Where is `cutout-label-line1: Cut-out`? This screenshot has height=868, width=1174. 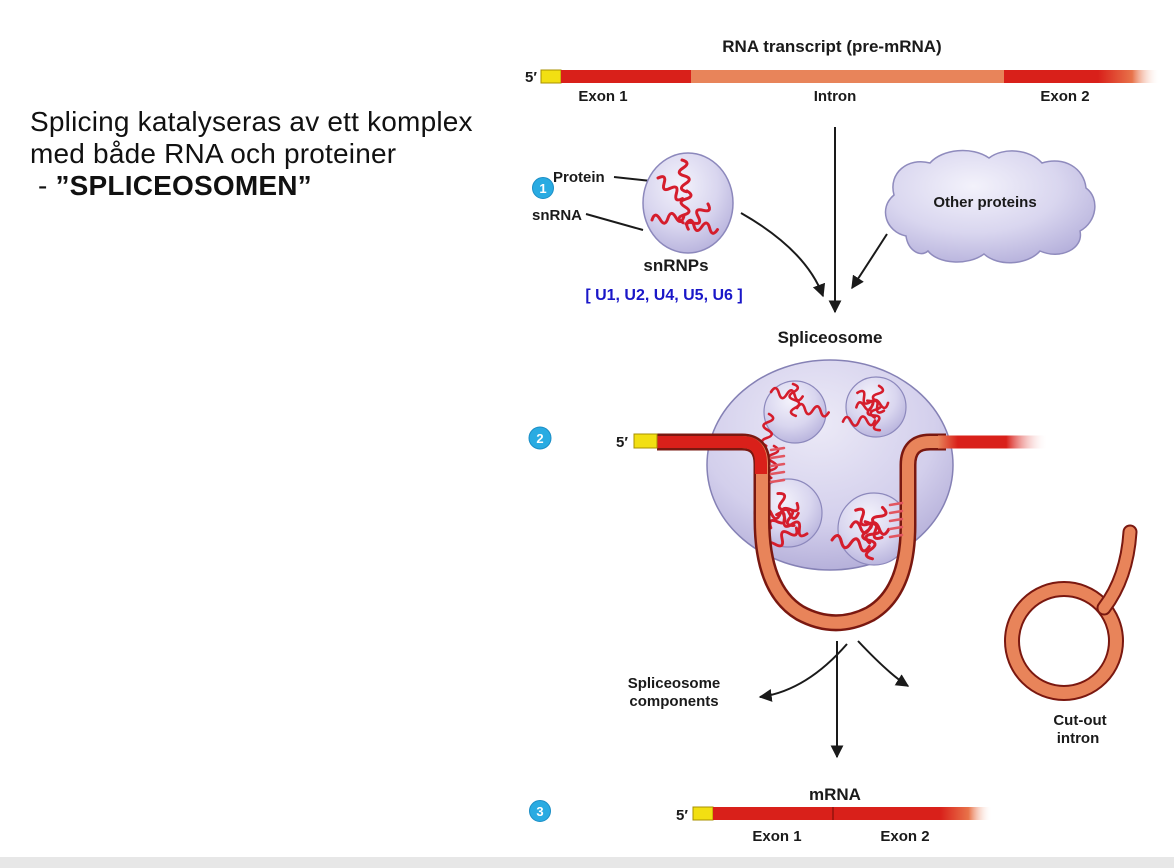
cutout-label-line1: Cut-out is located at coordinates (1079, 720).